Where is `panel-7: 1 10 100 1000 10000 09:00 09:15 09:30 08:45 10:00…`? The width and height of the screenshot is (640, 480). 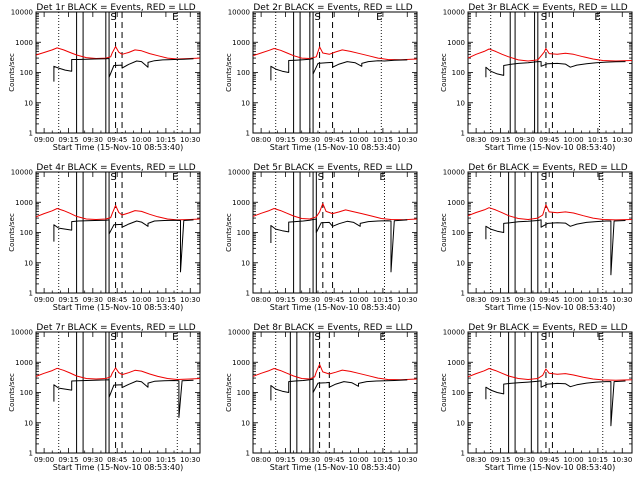 panel-7: 1 10 100 1000 10000 09:00 09:15 09:30 08:45 10:00… is located at coordinates (104, 397).